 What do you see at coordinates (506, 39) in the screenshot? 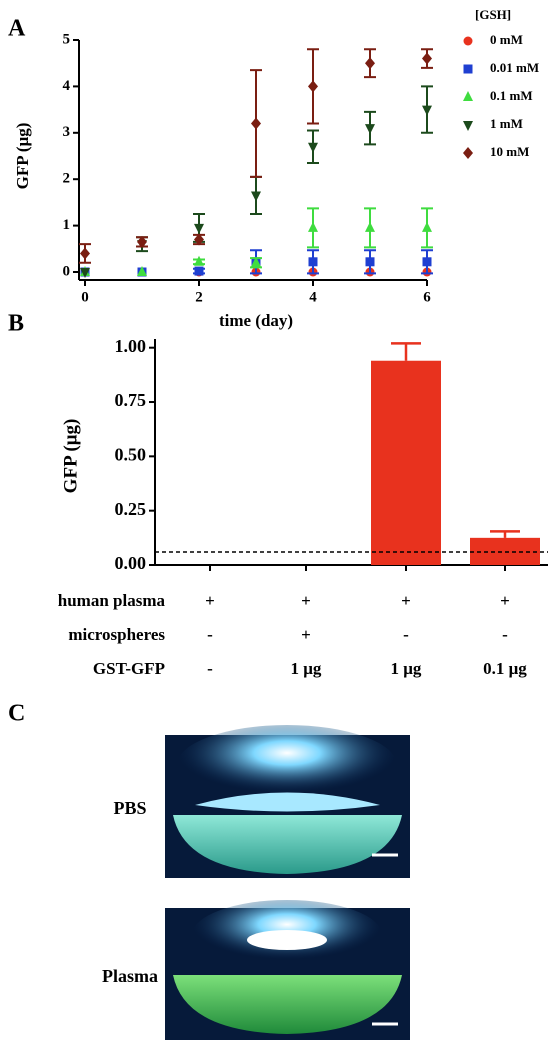
I see `legend-label: 0 mM` at bounding box center [506, 39].